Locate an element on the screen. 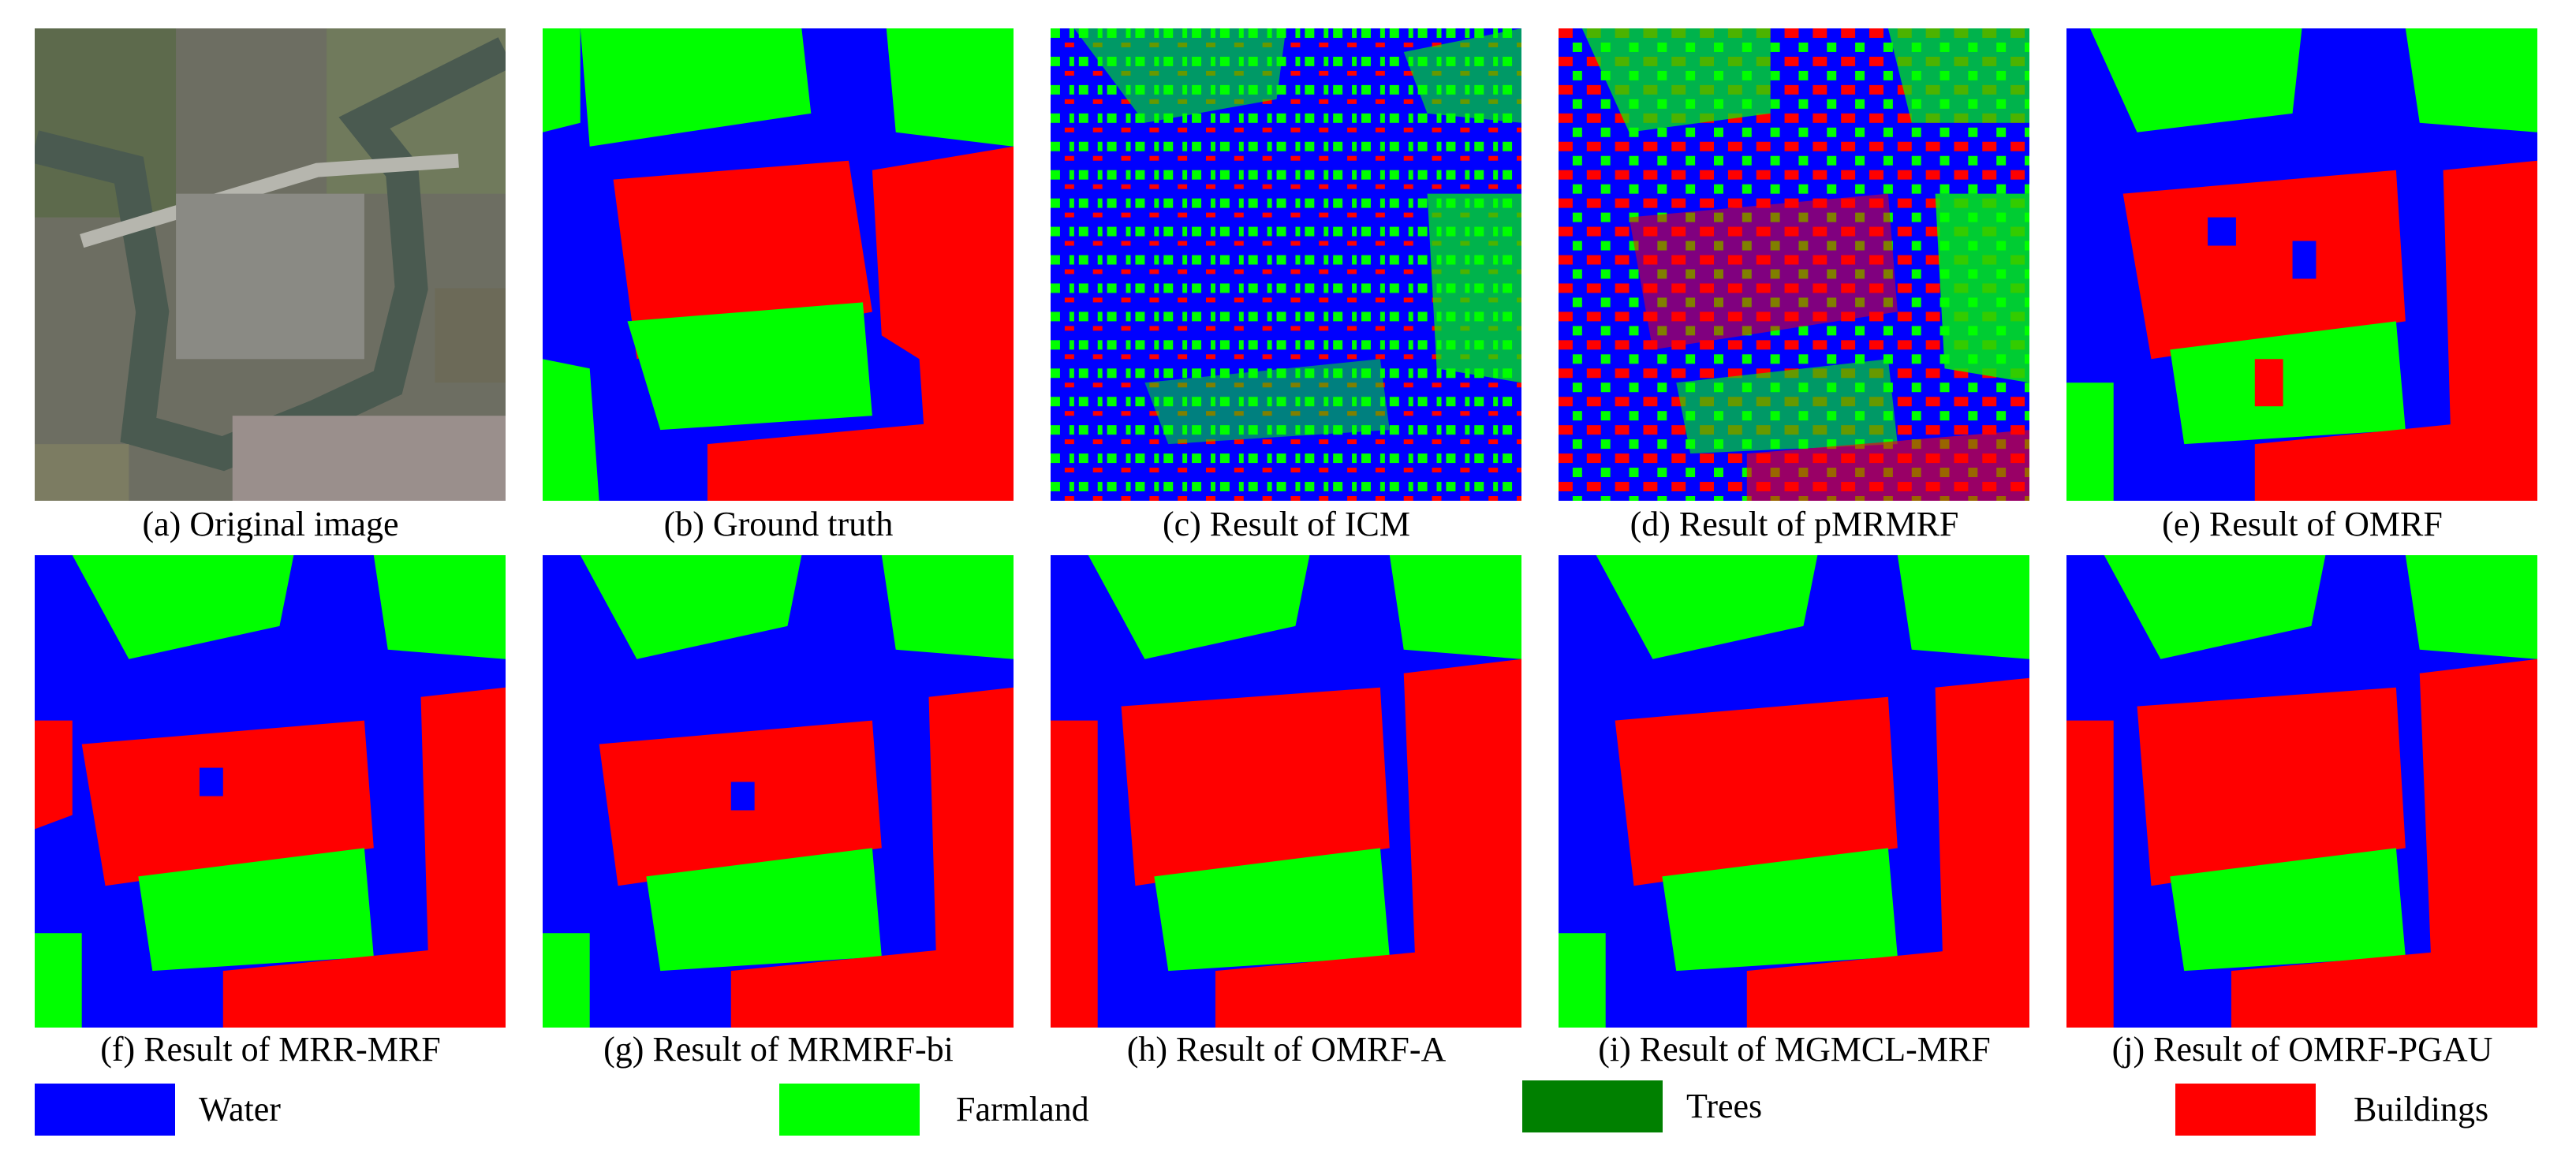  result-mrmrf-bi-map is located at coordinates (778, 791).